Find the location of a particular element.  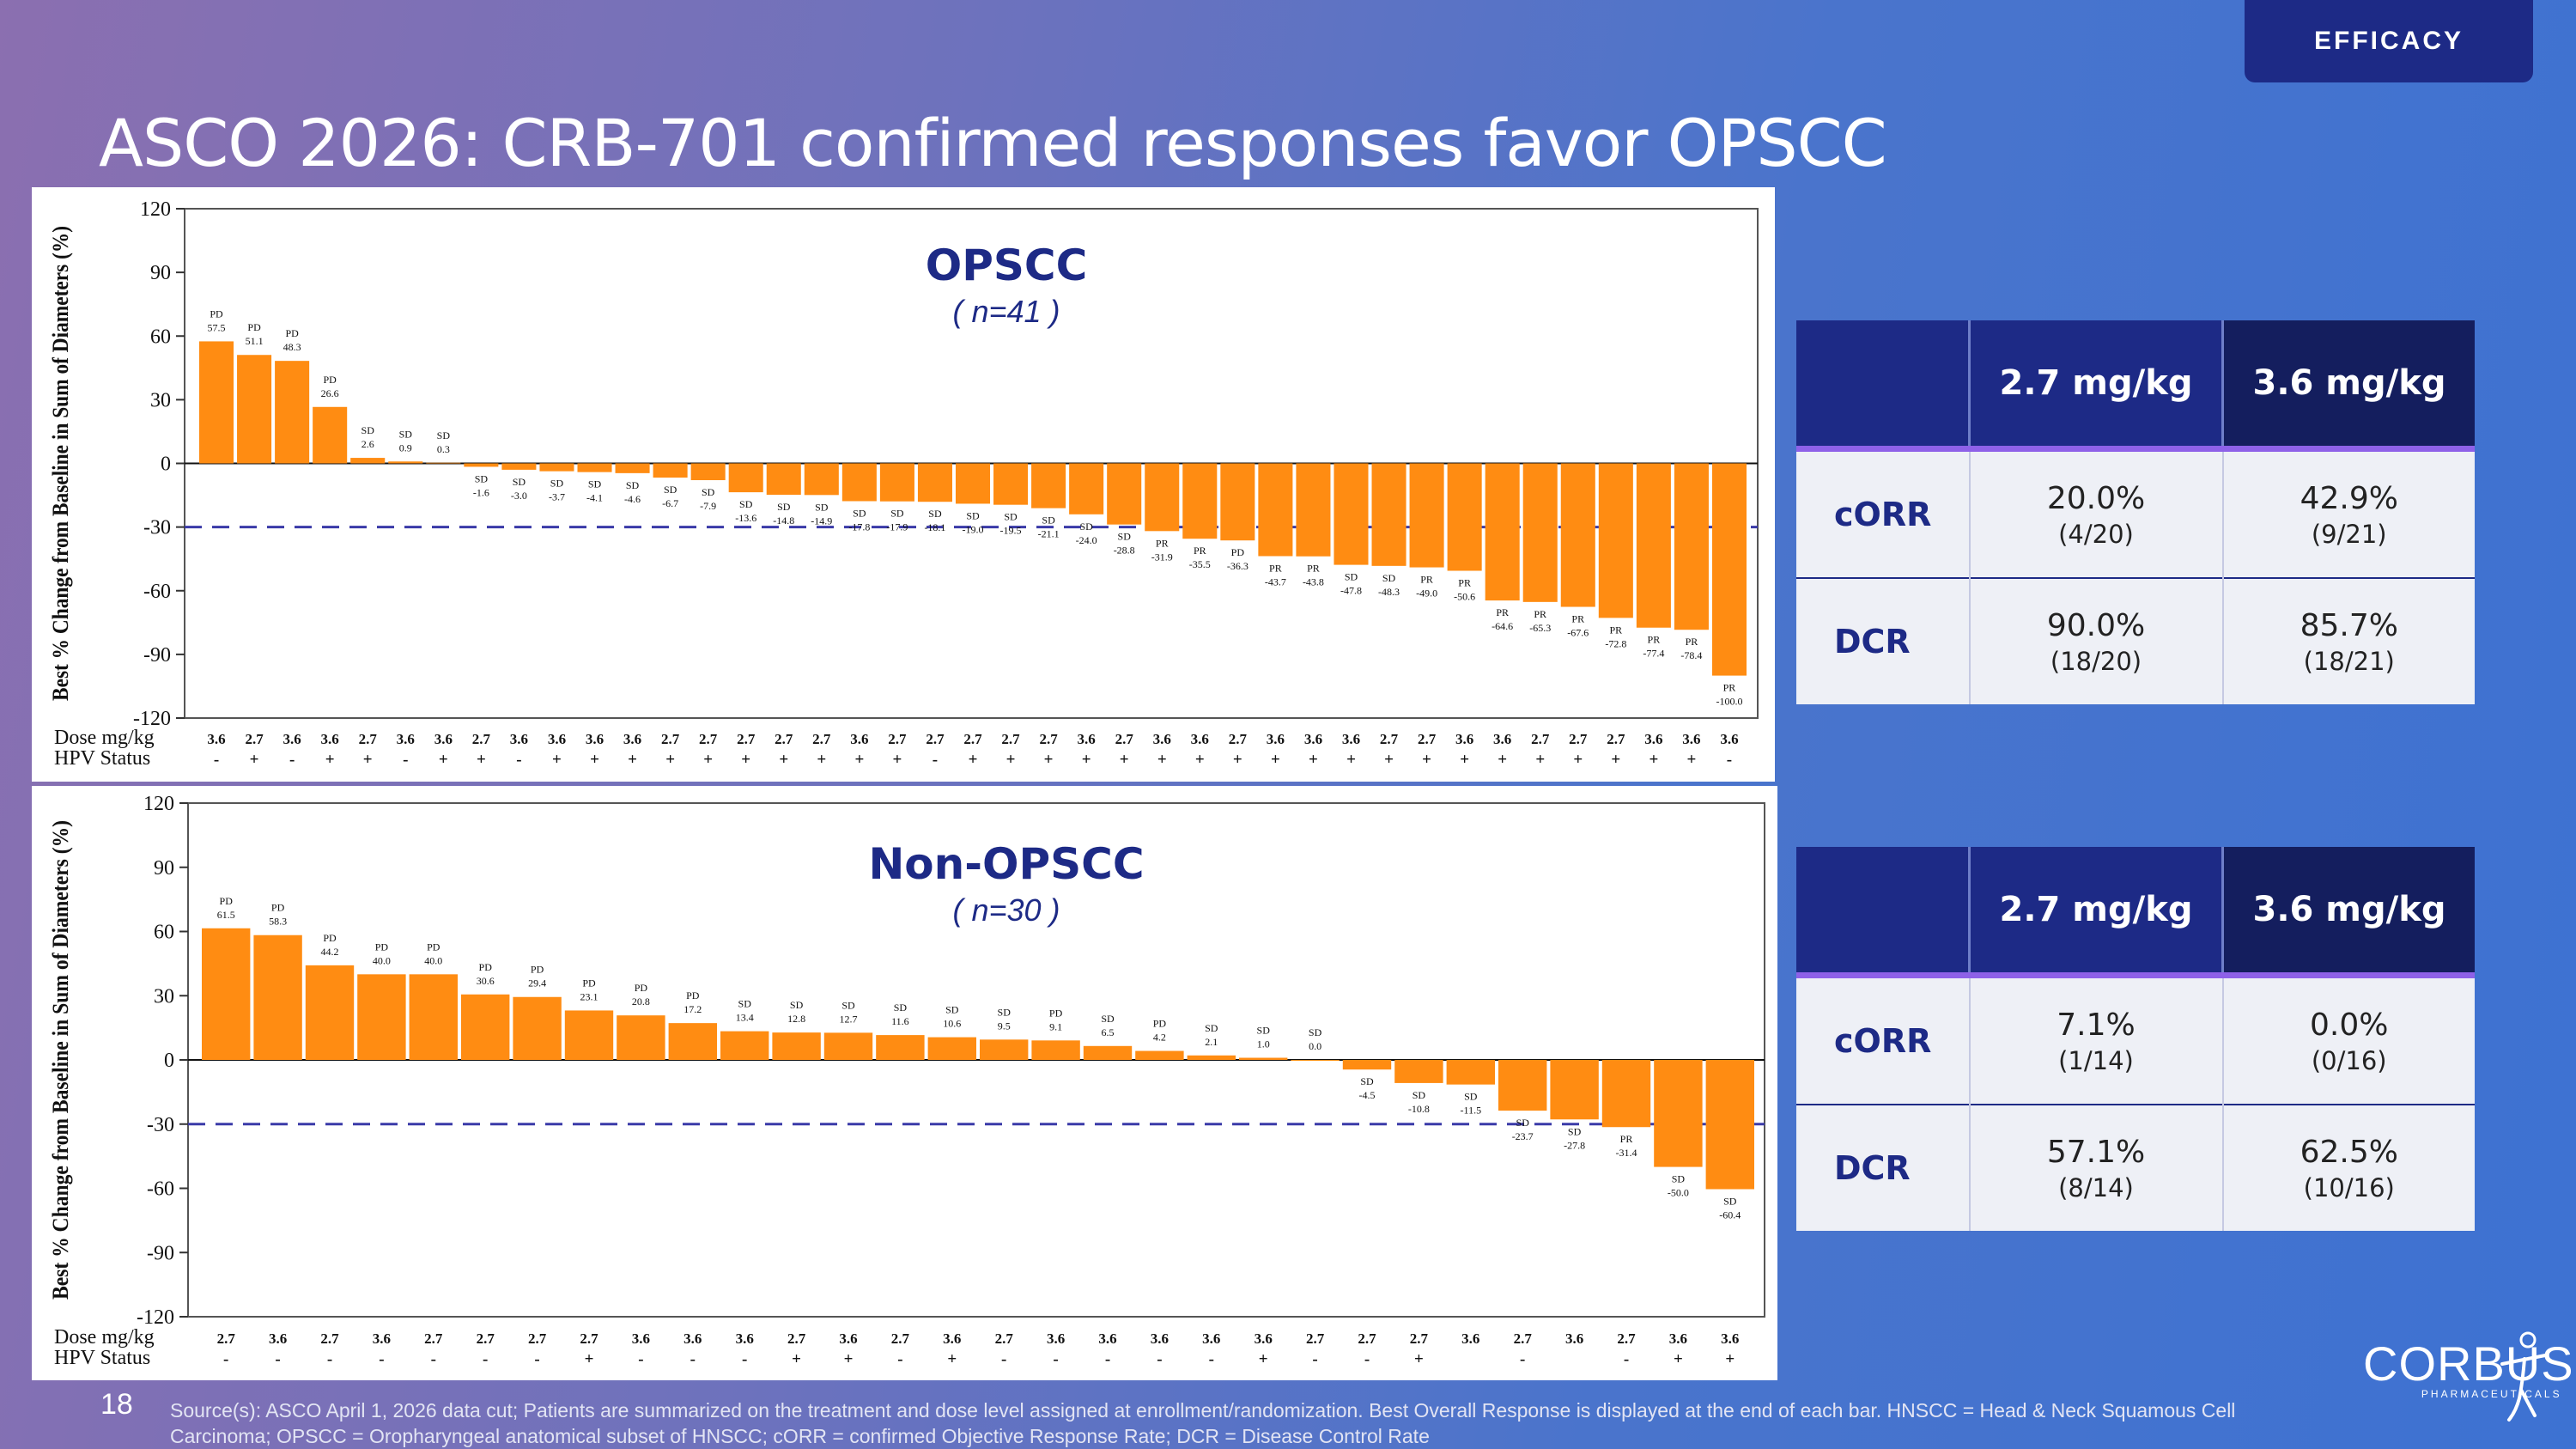

dcr-2-7-cell: 90.0% (18/20) is located at coordinates (2095, 640).